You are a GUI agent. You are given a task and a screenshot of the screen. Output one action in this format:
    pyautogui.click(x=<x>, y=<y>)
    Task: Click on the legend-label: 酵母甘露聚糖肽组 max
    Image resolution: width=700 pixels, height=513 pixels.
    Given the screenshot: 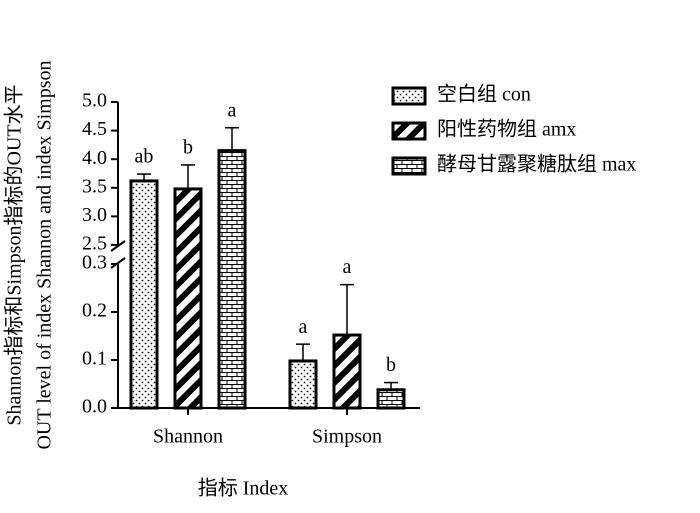 What is the action you would take?
    pyautogui.click(x=536, y=164)
    